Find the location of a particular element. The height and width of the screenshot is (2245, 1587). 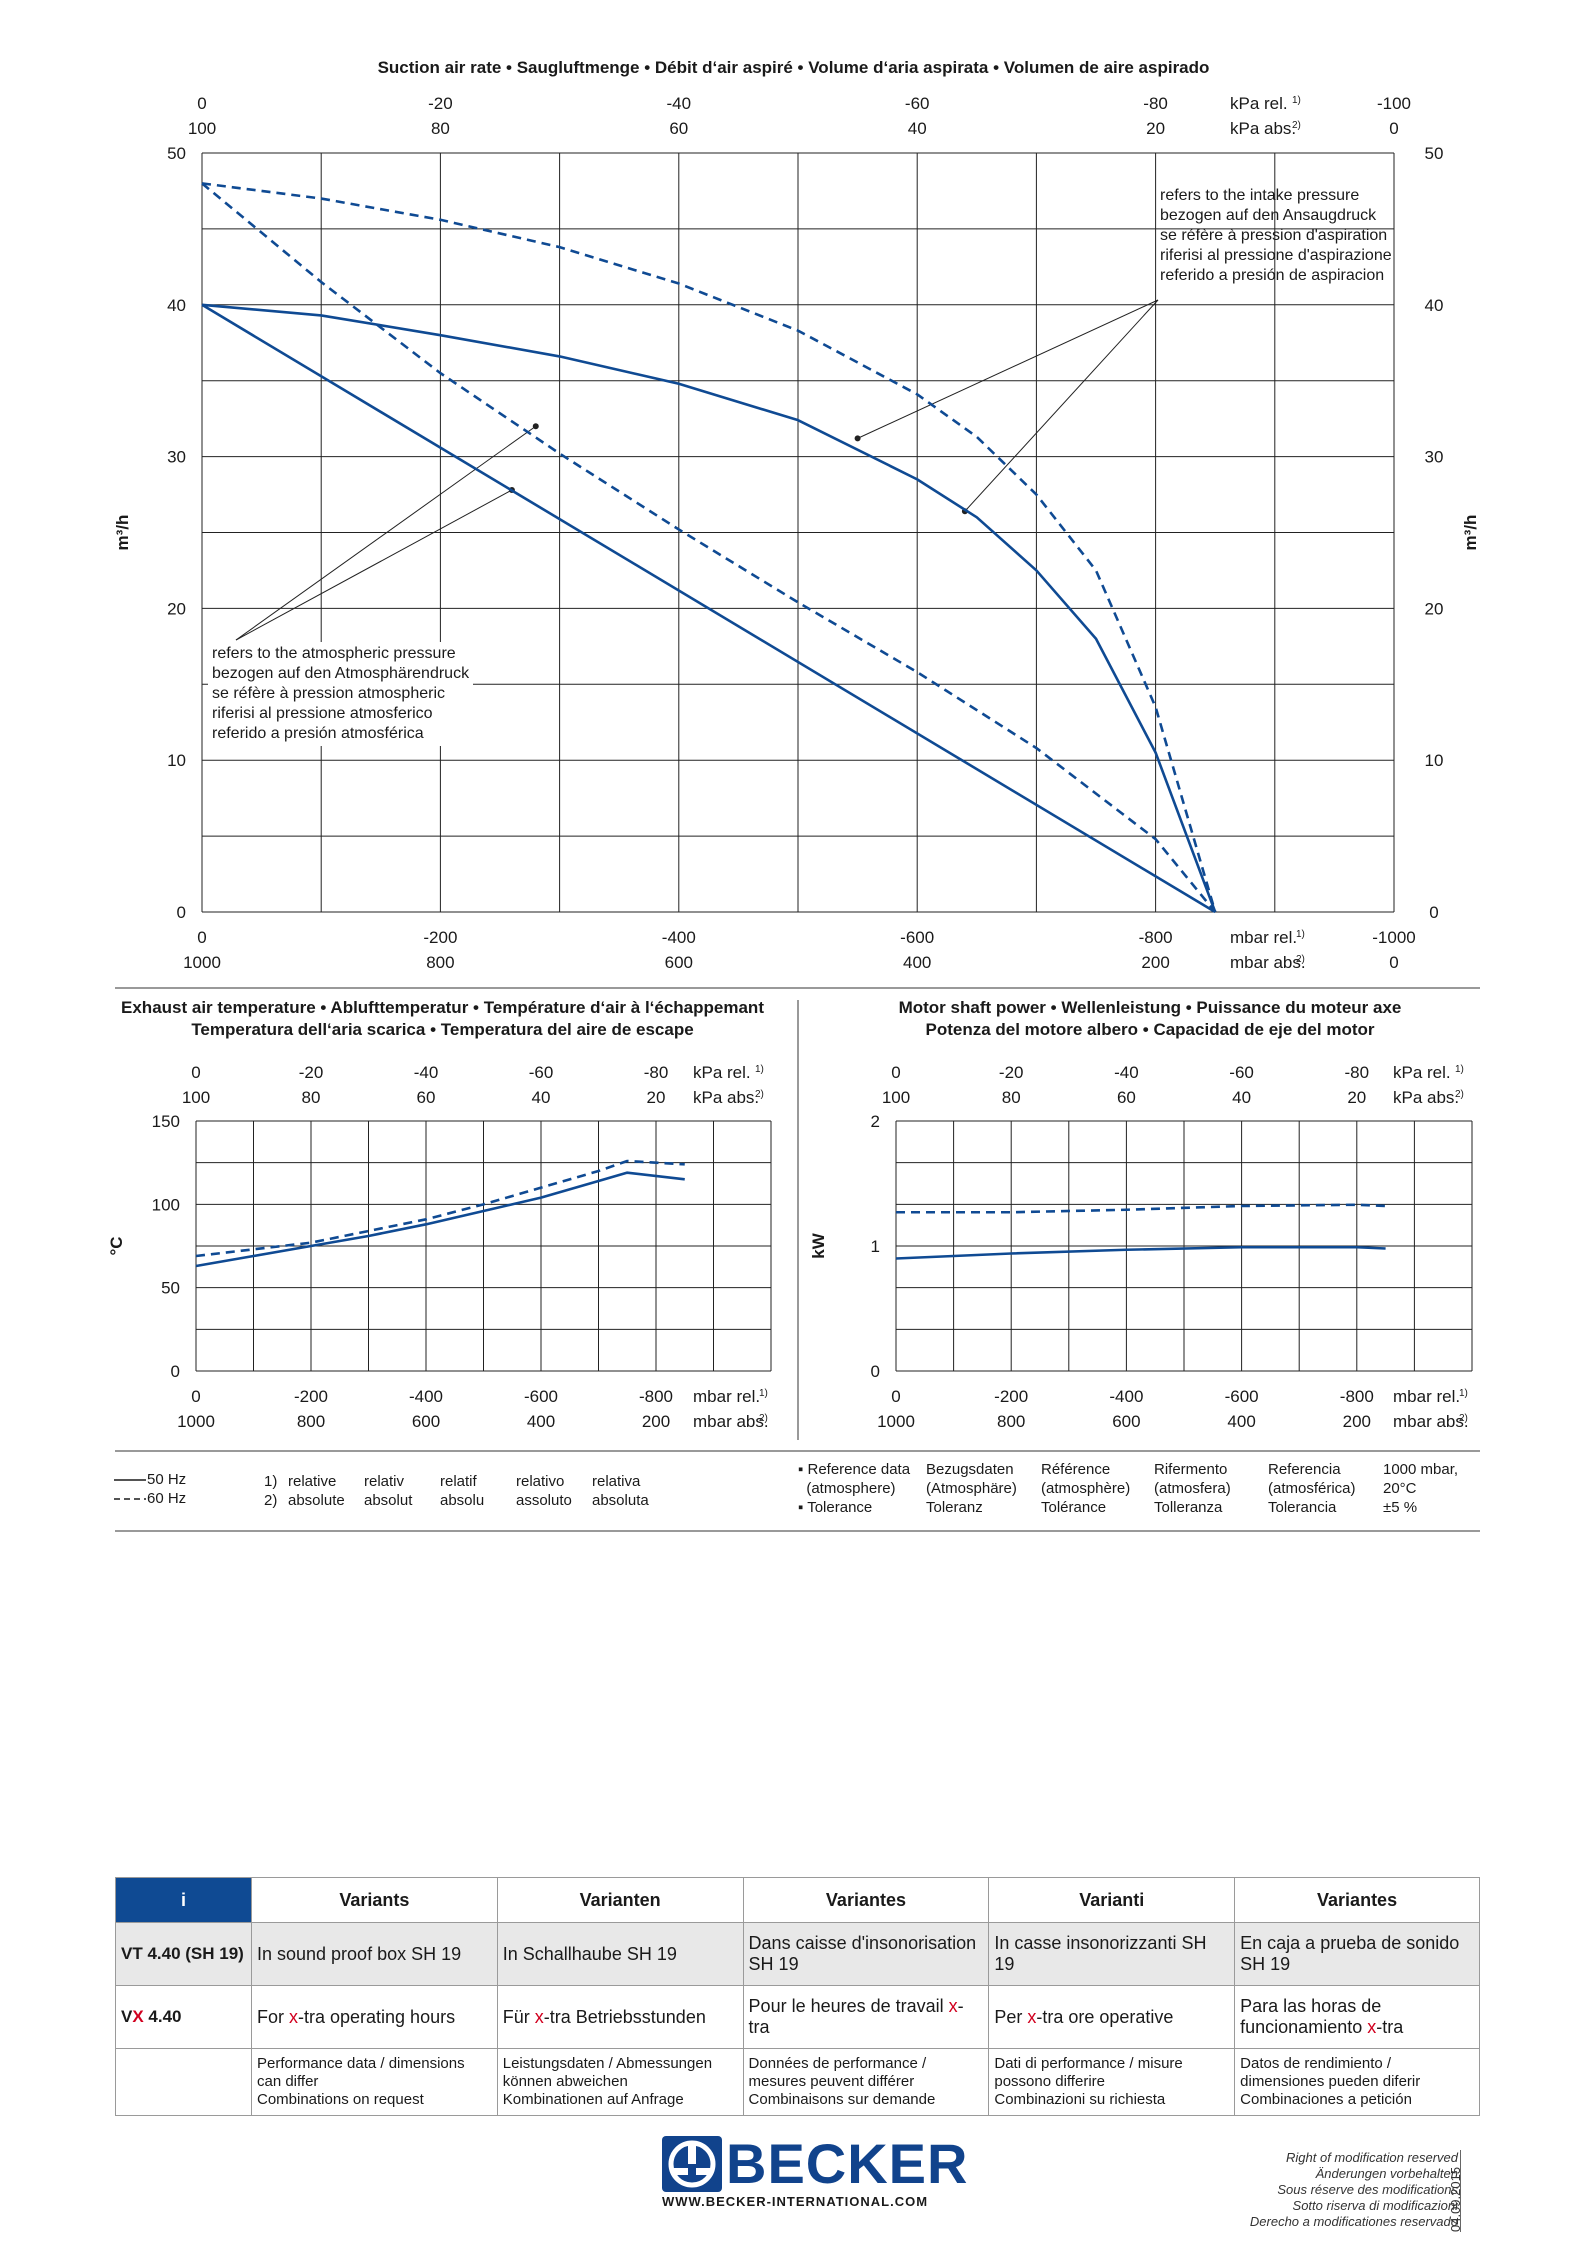

series-line-50hz is located at coordinates (1140, 1252).